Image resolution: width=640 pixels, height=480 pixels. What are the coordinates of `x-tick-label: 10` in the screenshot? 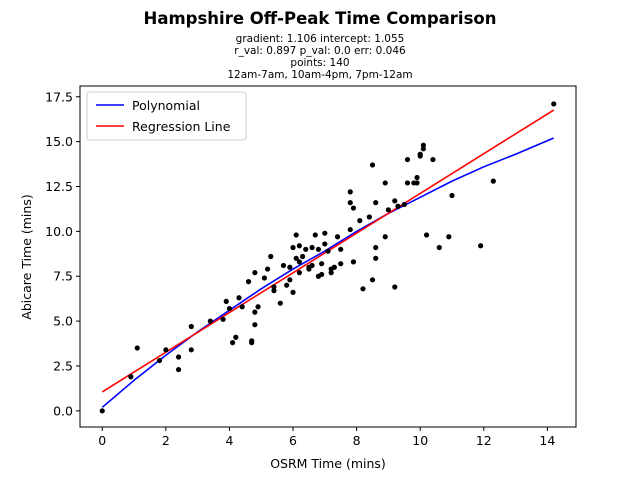 It's located at (420, 440).